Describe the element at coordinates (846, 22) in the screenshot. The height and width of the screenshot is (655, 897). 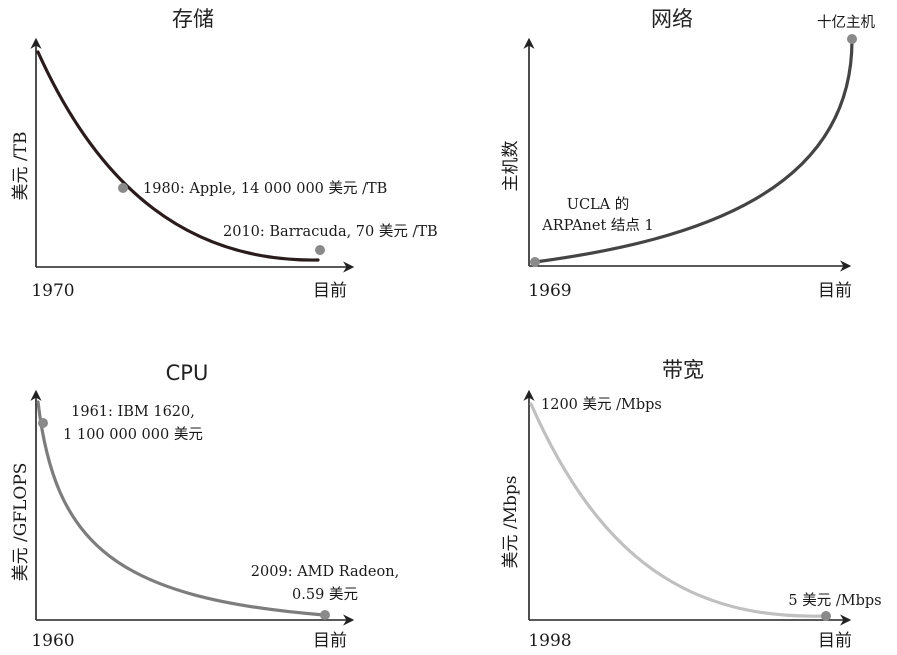
I see `data-point-label: 十亿主机` at that location.